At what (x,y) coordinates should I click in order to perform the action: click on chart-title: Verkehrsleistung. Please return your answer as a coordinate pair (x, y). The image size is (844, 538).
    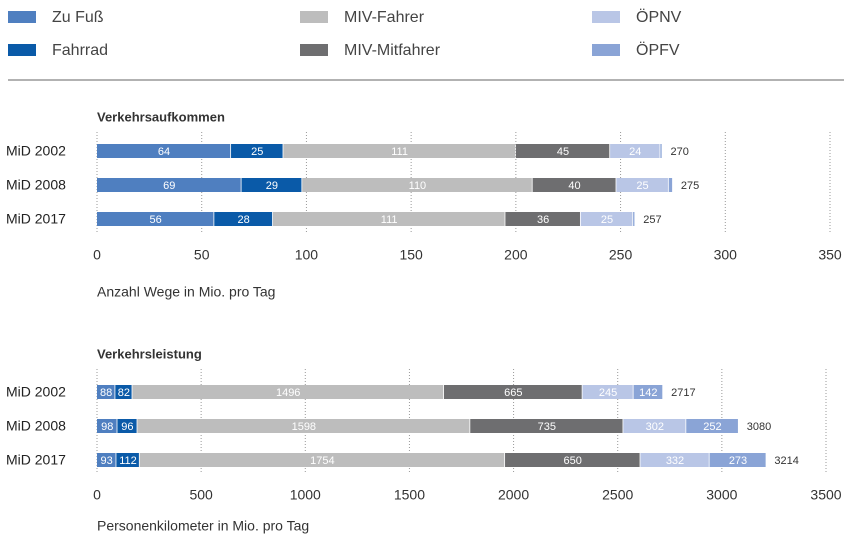
    Looking at the image, I should click on (149, 353).